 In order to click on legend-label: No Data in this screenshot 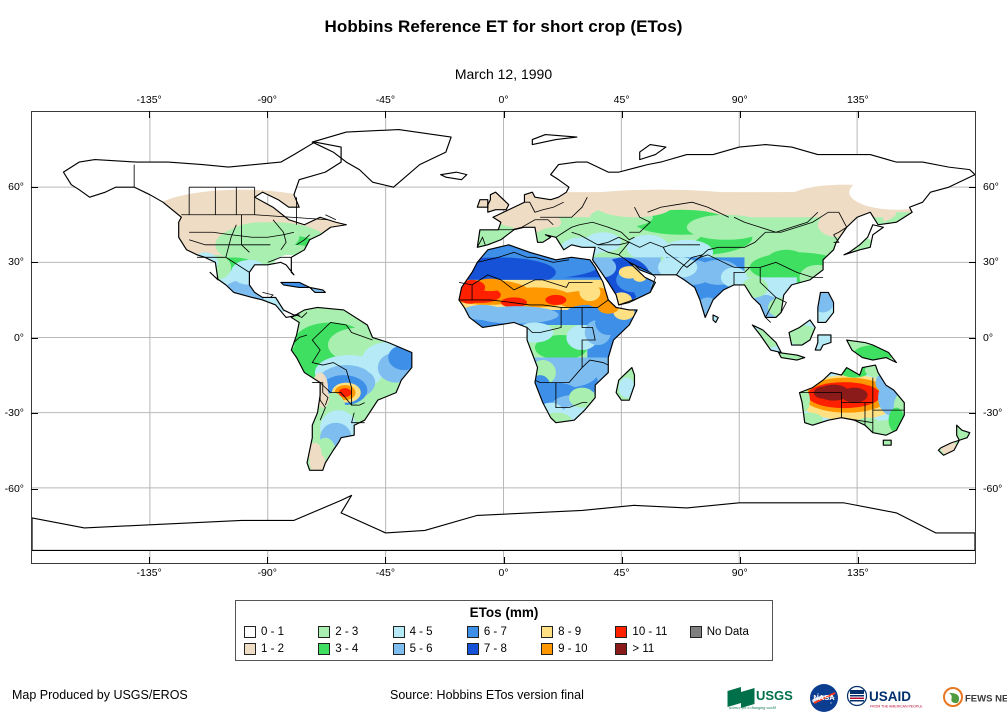, I will do `click(727, 631)`.